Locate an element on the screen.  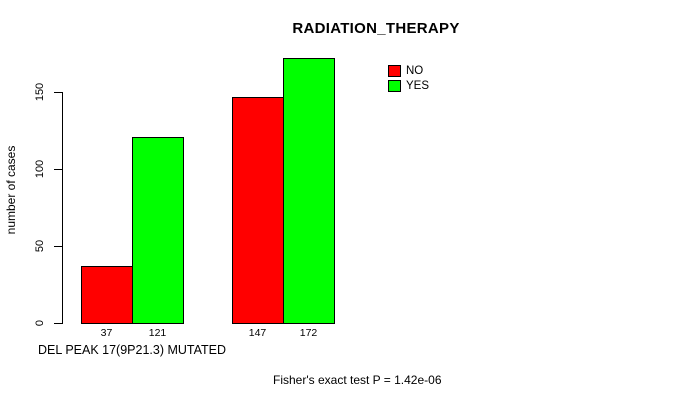
bar-value-label: 121 is located at coordinates (157, 333).